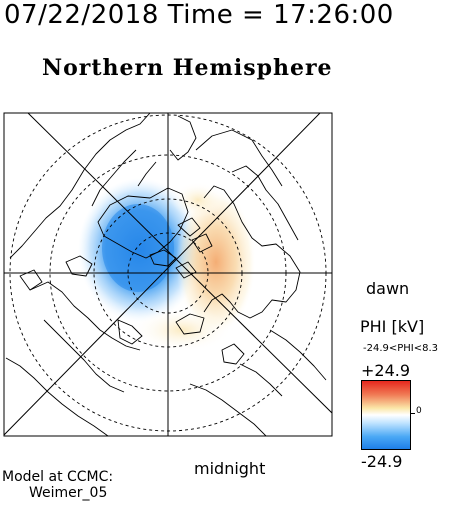 The height and width of the screenshot is (508, 470). Describe the element at coordinates (392, 326) in the screenshot. I see `colorbar-title: PHI [kV]` at that location.